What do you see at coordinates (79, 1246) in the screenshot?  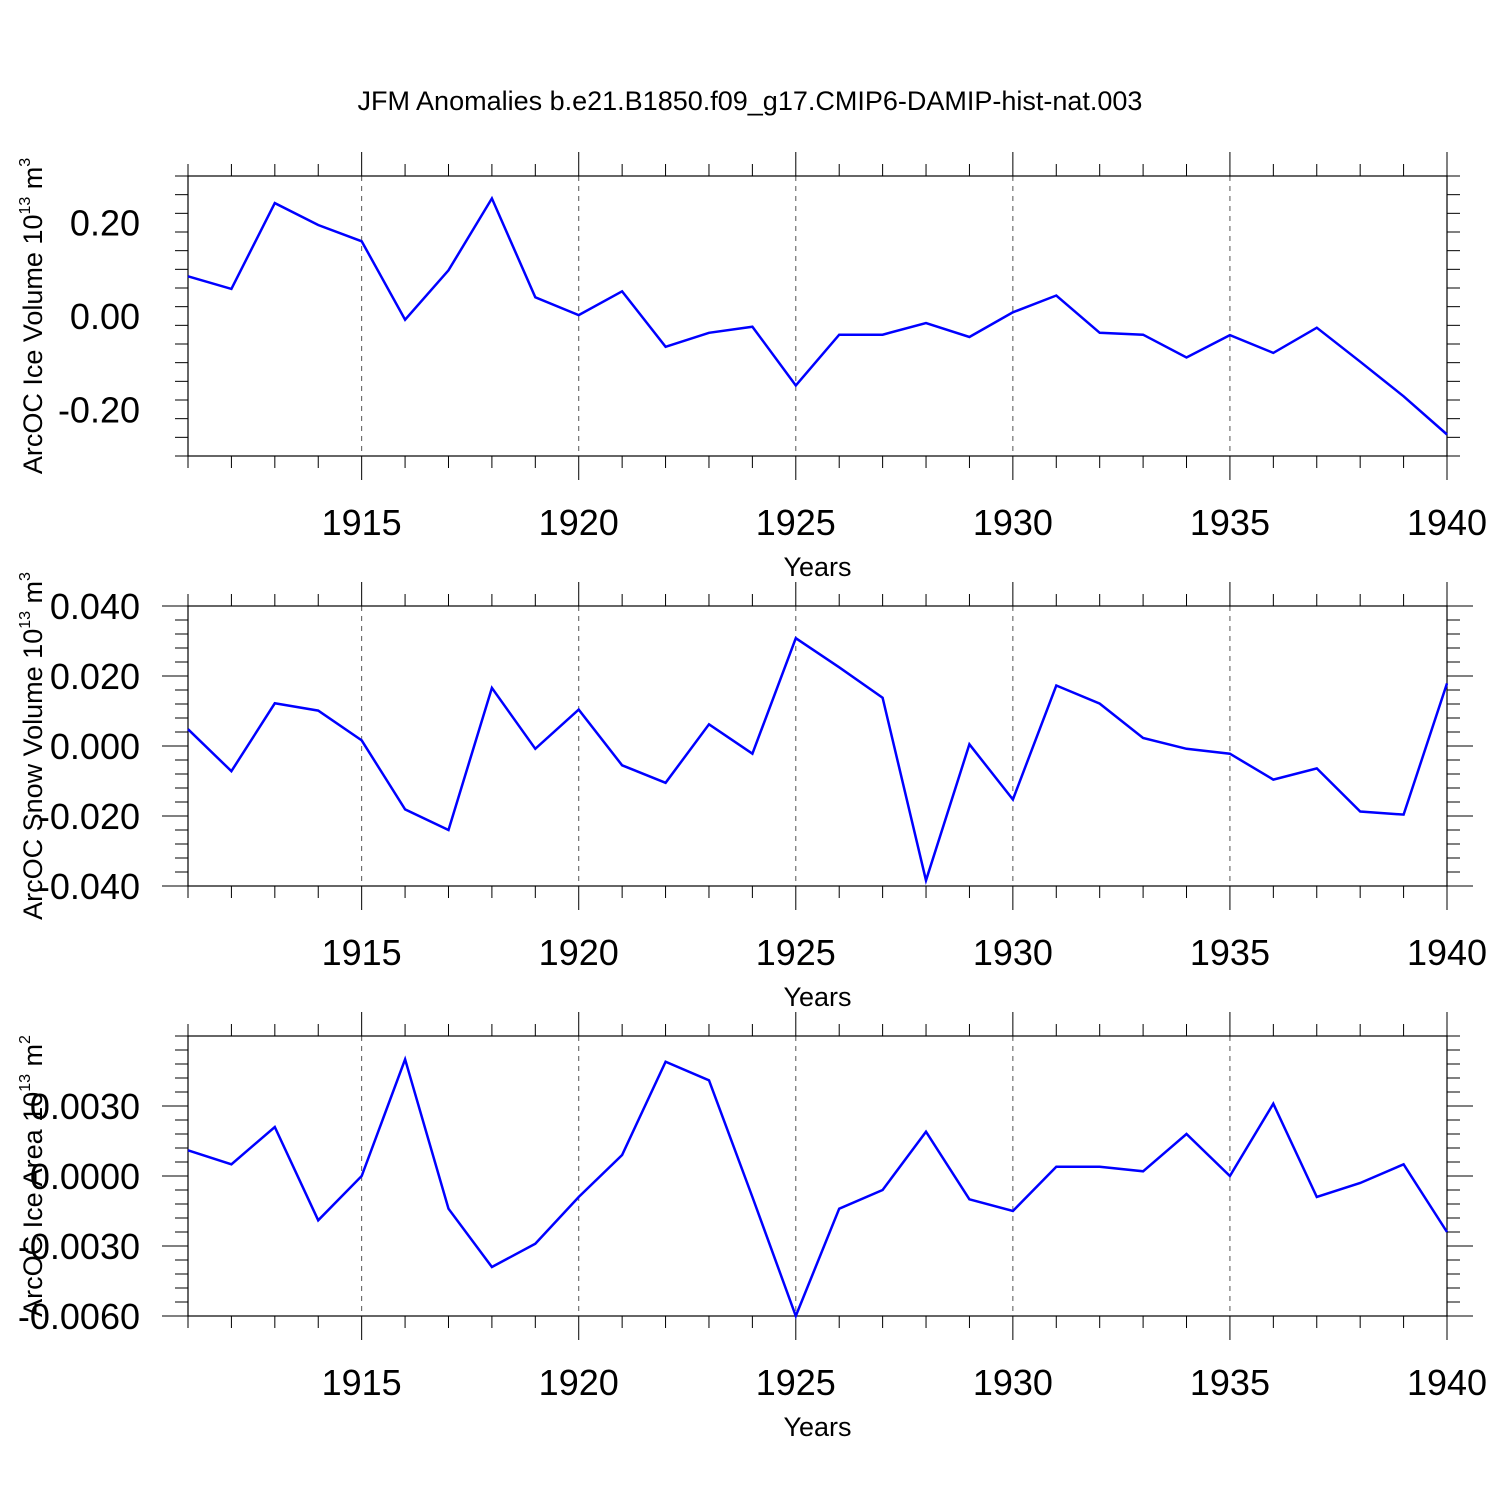 I see `y-tick-label: -0.0030` at bounding box center [79, 1246].